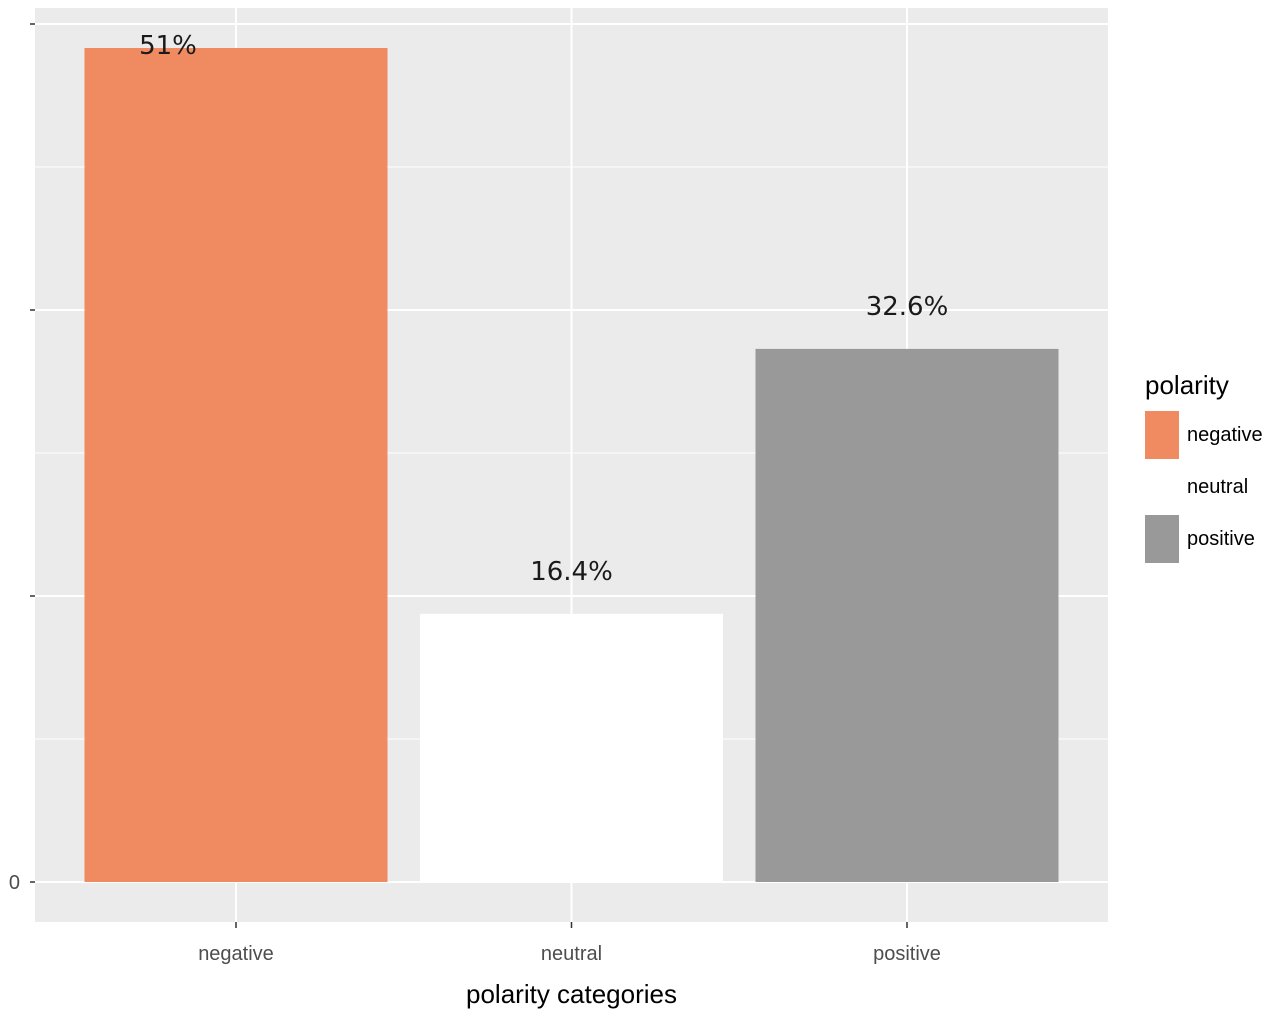 The width and height of the screenshot is (1277, 1017). What do you see at coordinates (571, 954) in the screenshot?
I see `x-tick-label-neutral: neutral` at bounding box center [571, 954].